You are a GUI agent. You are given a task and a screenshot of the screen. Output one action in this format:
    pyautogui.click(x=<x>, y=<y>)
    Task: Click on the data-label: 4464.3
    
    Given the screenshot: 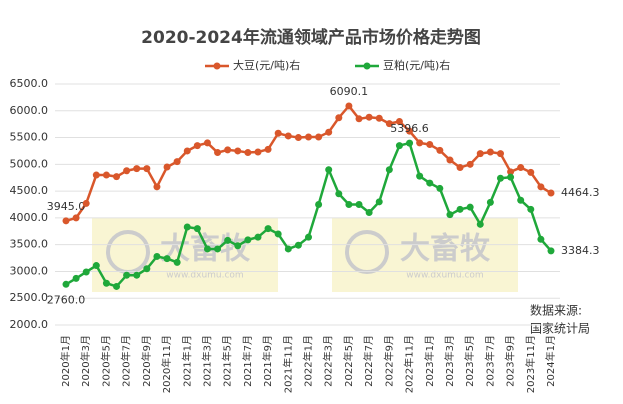 What is the action you would take?
    pyautogui.click(x=580, y=192)
    